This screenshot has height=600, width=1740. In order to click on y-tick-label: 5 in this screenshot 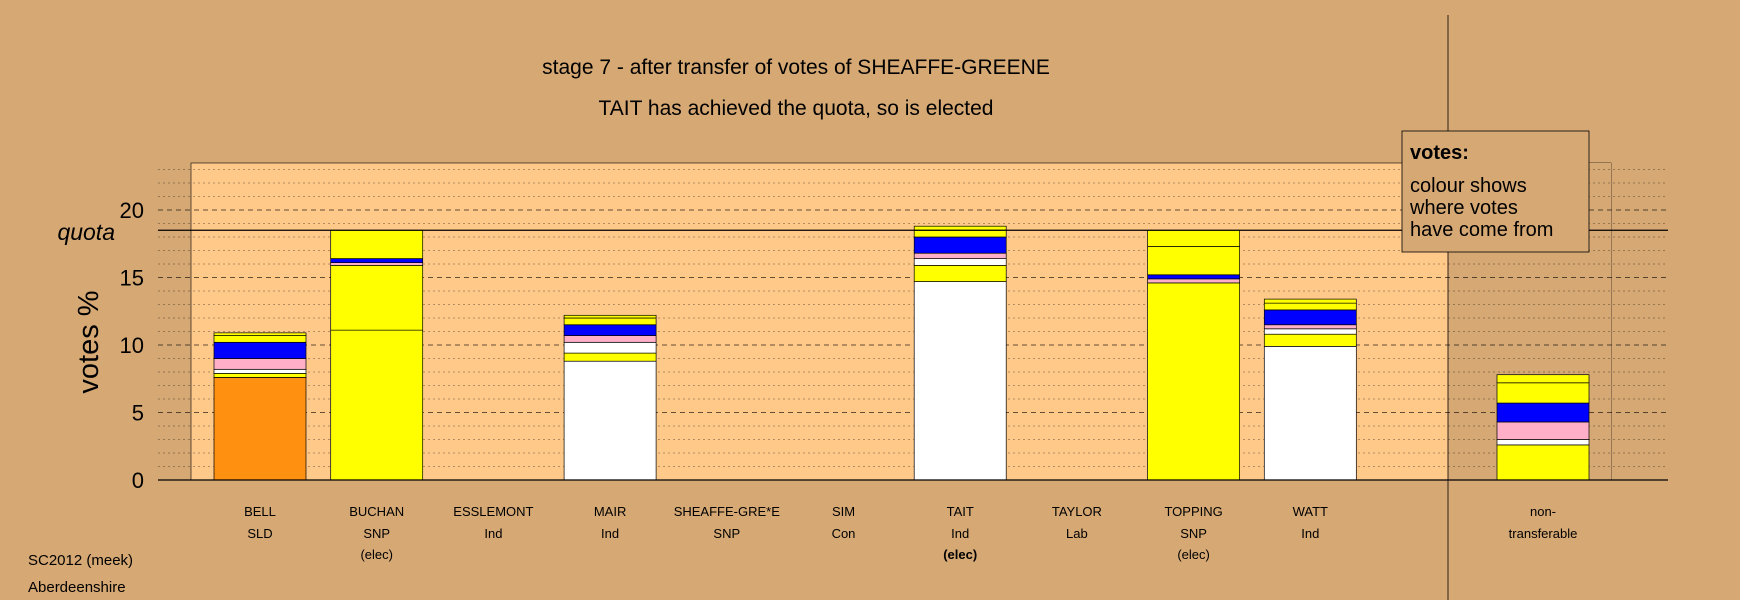, I will do `click(138, 413)`.